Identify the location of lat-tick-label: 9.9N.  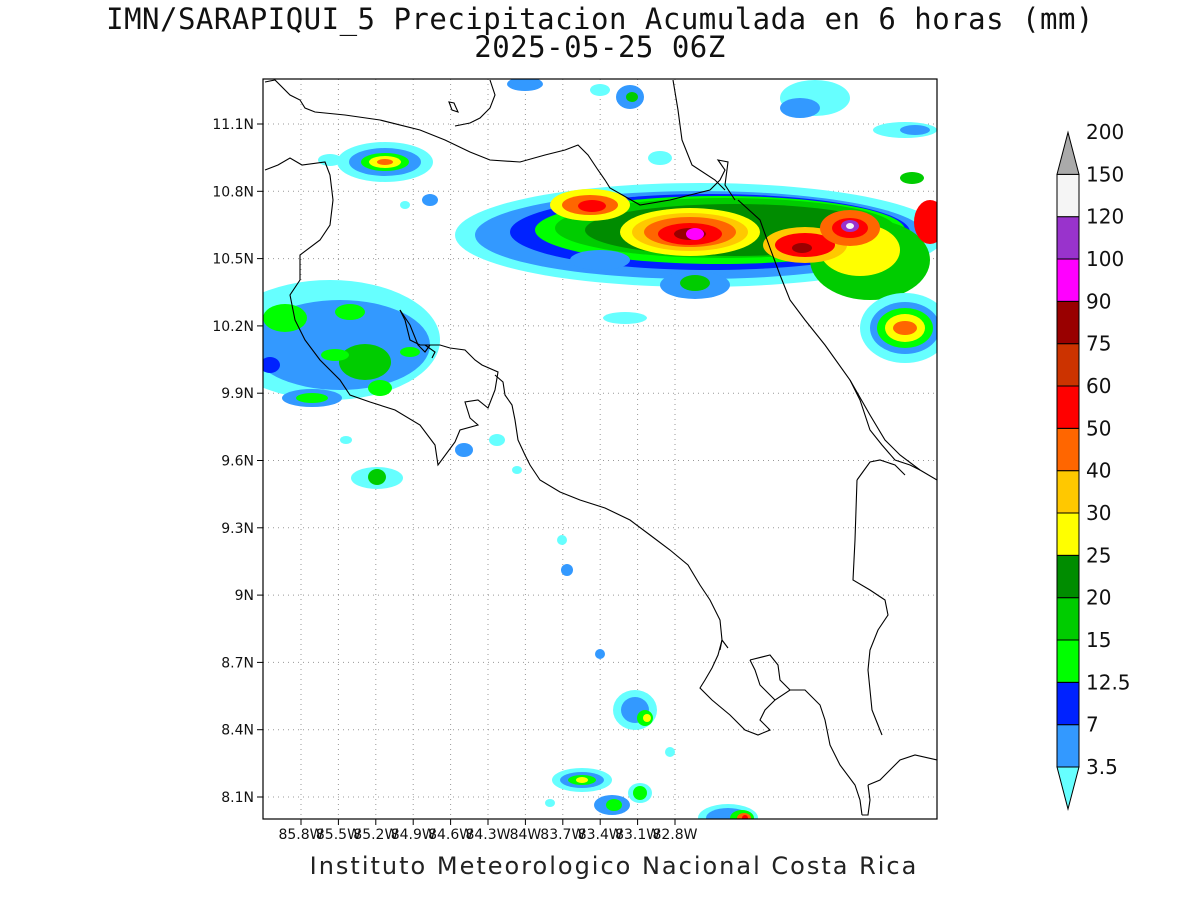
(237, 394).